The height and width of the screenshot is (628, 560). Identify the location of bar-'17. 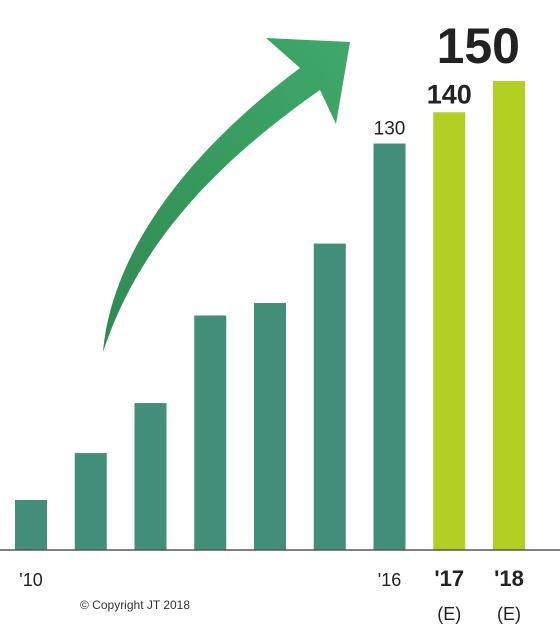
(449, 331).